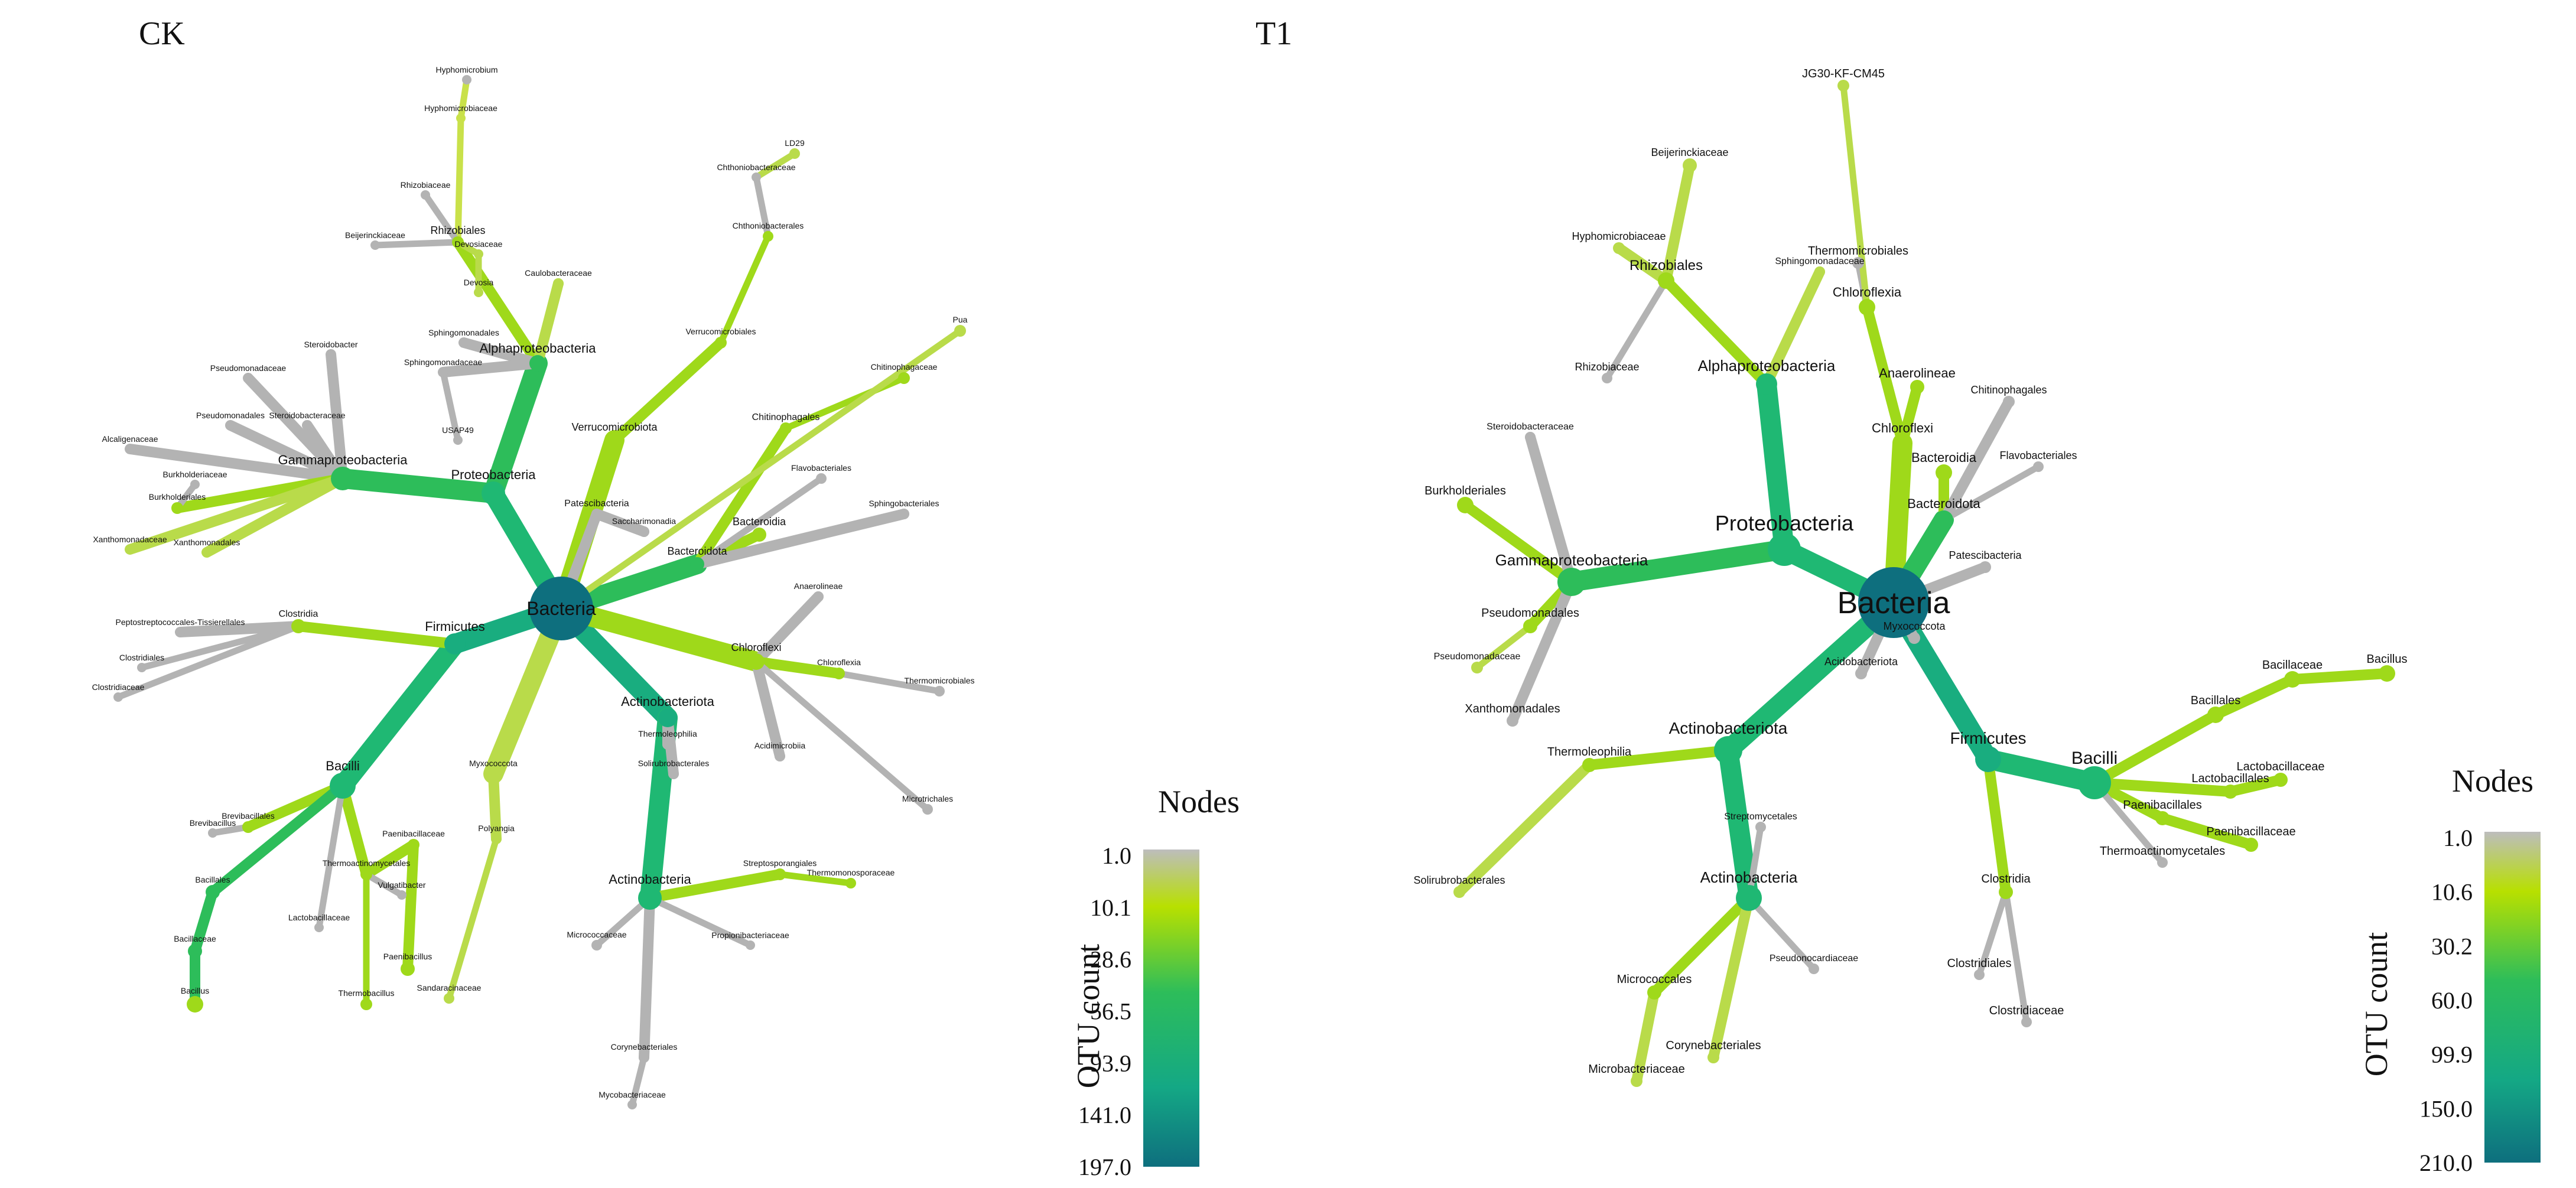 The width and height of the screenshot is (2576, 1188). Describe the element at coordinates (1678, 565) in the screenshot. I see `edge-proteobacteria-gammaproteobacteria` at that location.